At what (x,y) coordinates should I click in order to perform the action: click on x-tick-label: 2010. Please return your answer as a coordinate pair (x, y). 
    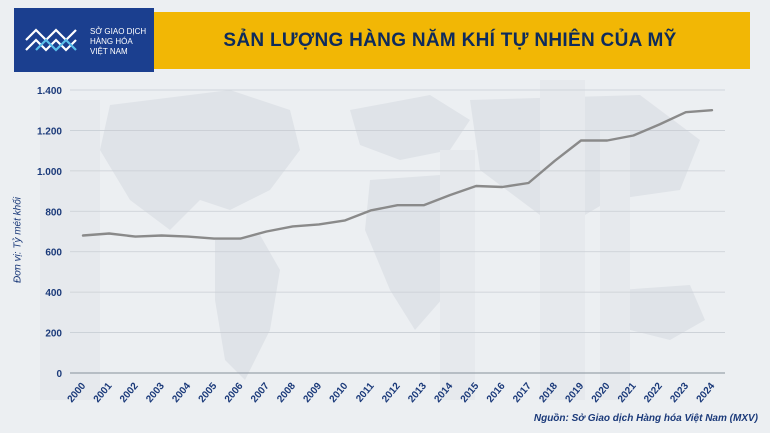
    Looking at the image, I should click on (339, 393).